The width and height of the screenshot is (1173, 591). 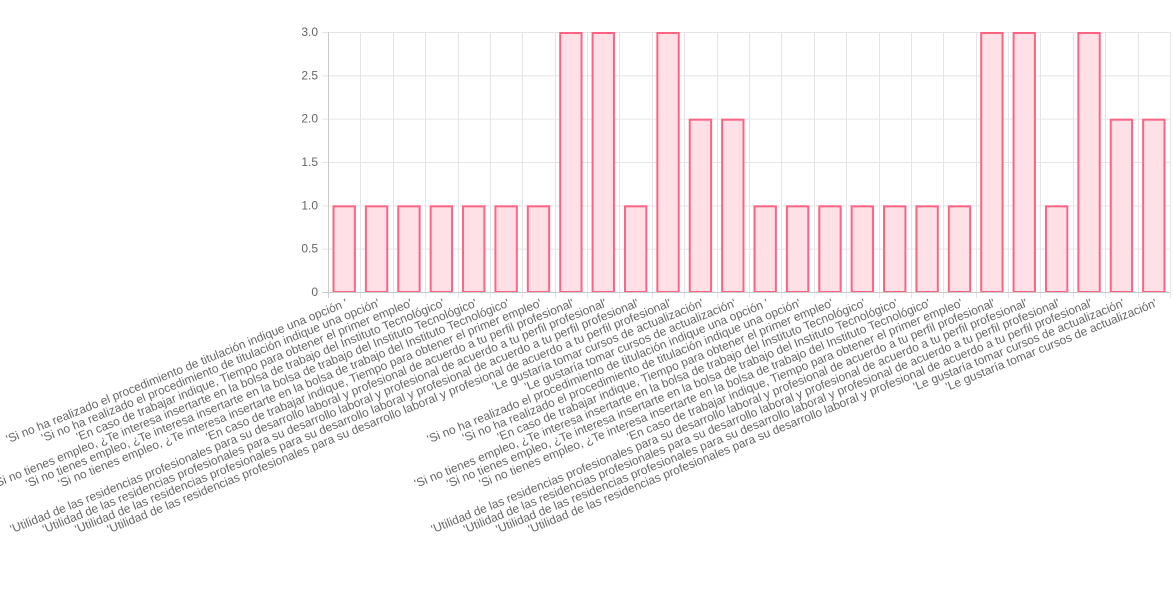 I want to click on y-tick-label: 0.5, so click(x=309, y=249).